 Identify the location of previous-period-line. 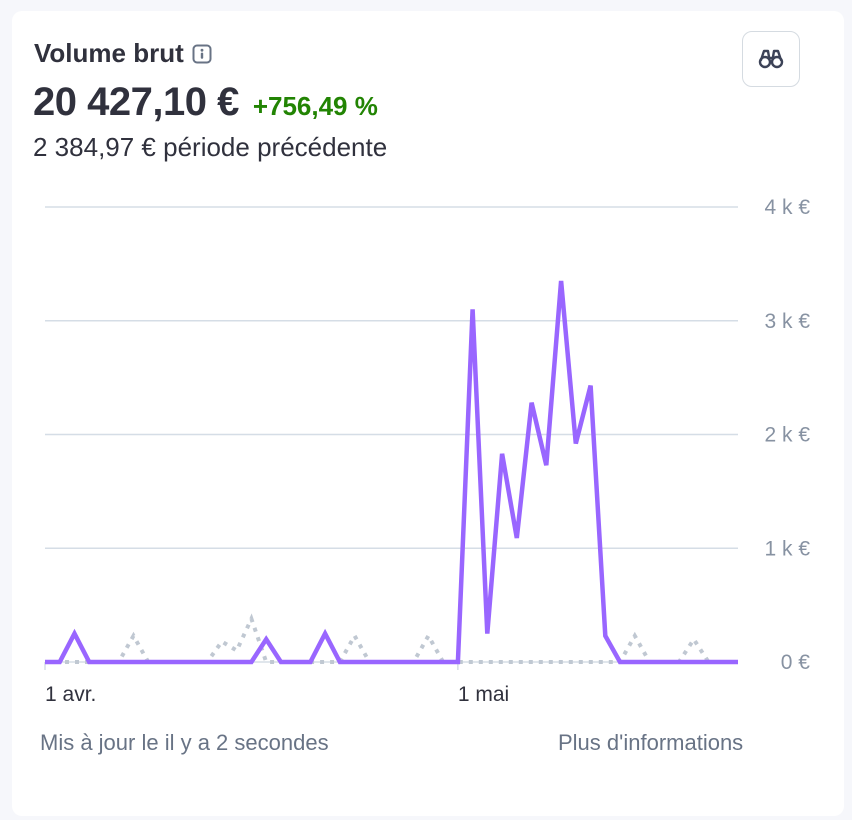
(391, 638).